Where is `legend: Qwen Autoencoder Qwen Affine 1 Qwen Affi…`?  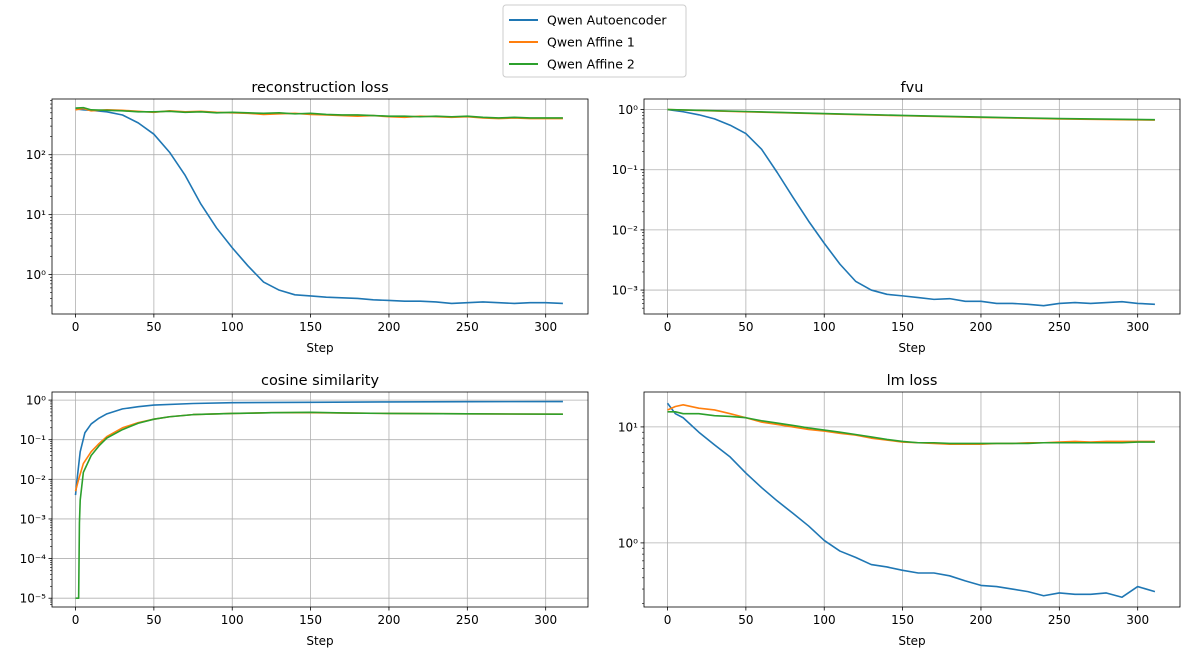
legend: Qwen Autoencoder Qwen Affine 1 Qwen Affi… is located at coordinates (594, 41).